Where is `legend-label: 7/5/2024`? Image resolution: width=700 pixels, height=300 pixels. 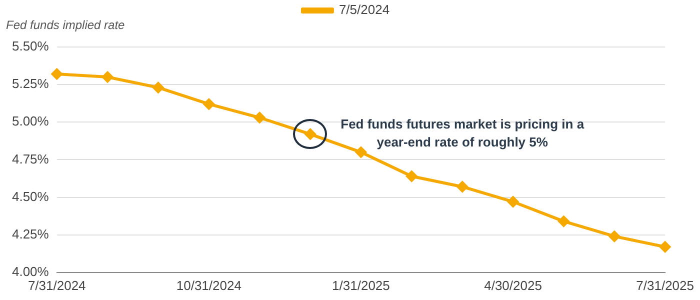
legend-label: 7/5/2024 is located at coordinates (364, 10).